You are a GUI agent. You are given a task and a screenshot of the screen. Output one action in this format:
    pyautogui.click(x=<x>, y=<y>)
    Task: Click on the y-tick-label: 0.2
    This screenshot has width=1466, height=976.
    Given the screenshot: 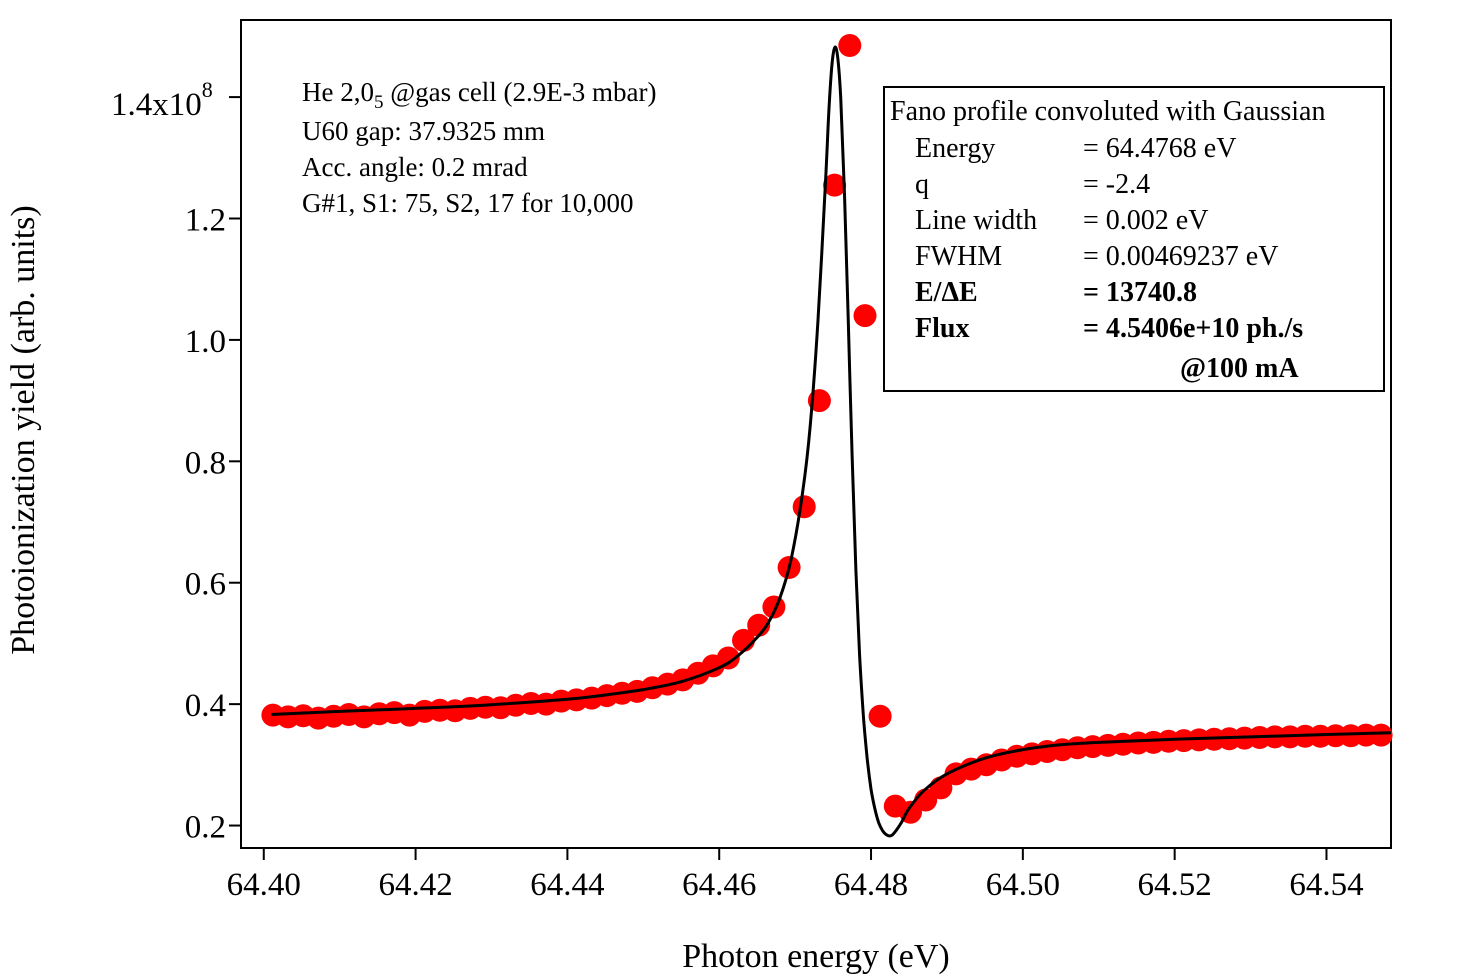 What is the action you would take?
    pyautogui.click(x=205, y=828)
    